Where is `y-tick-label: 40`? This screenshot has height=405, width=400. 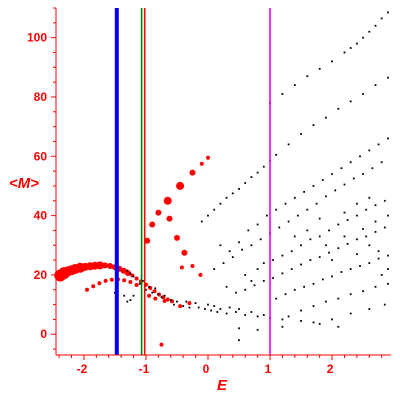
y-tick-label: 40 is located at coordinates (41, 216).